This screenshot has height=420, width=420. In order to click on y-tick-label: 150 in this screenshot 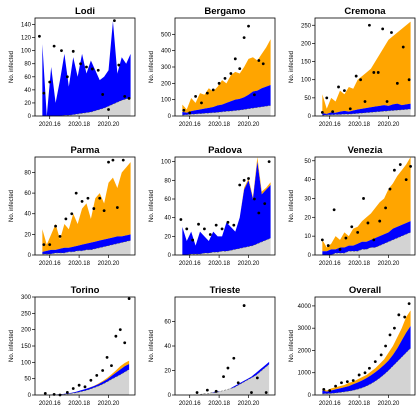, I will do `click(306, 63)`.